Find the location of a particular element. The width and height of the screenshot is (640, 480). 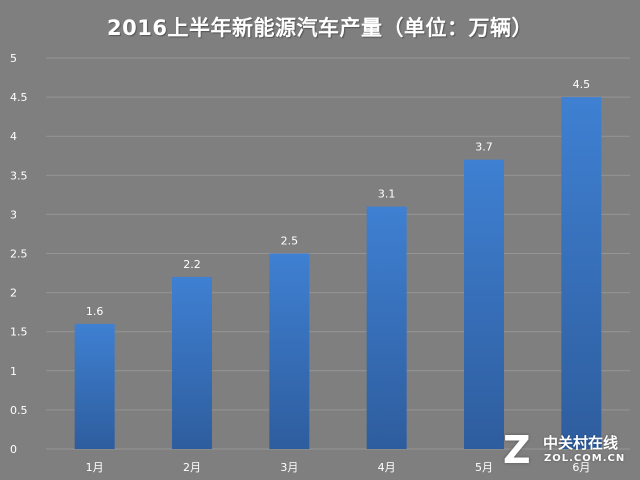

watermark-text-en: ZOL.COM.CN is located at coordinates (585, 458).